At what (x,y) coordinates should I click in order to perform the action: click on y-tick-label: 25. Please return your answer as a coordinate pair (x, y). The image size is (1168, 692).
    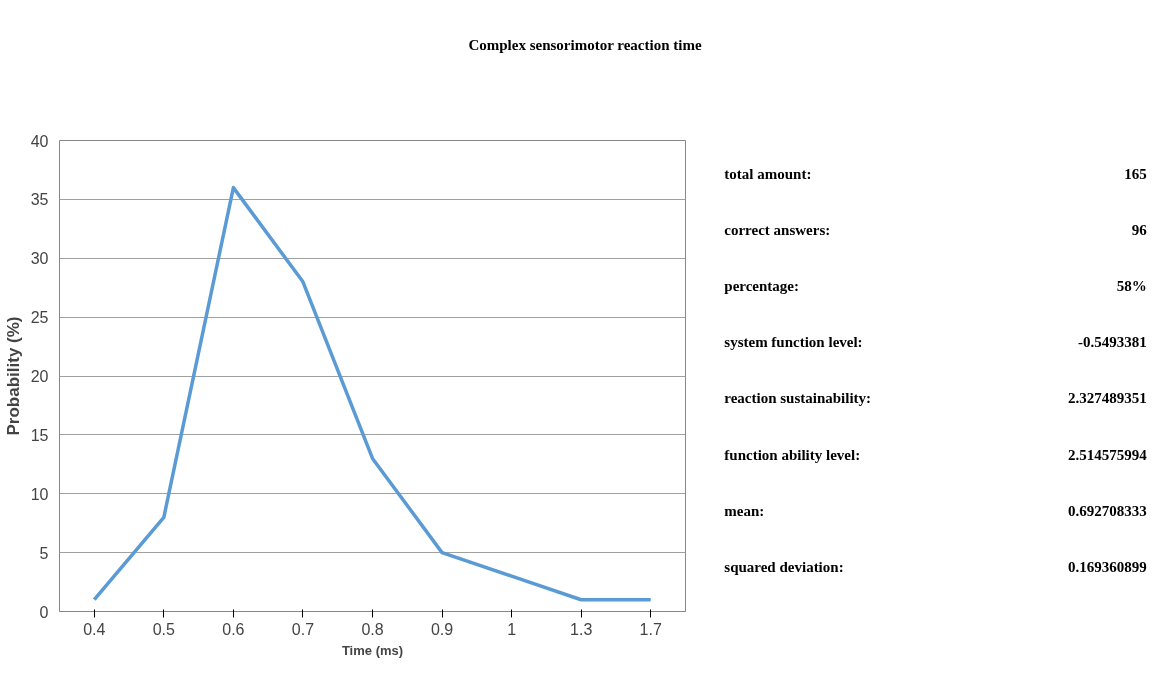
    Looking at the image, I should click on (39, 318).